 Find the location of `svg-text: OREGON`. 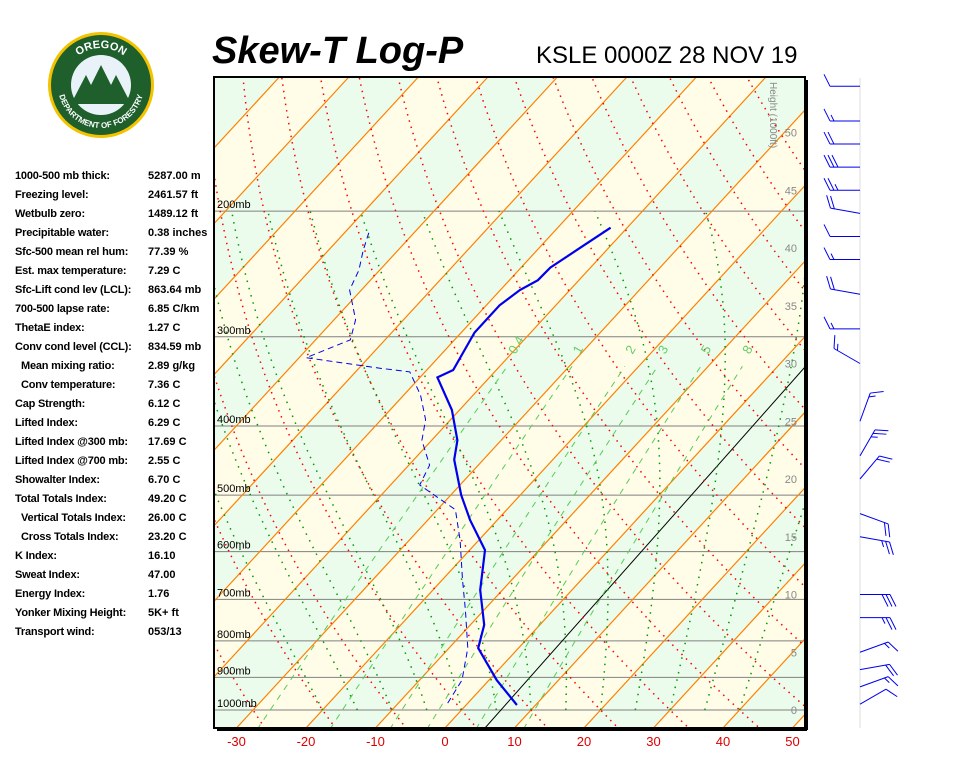

svg-text: OREGON is located at coordinates (100, 48).